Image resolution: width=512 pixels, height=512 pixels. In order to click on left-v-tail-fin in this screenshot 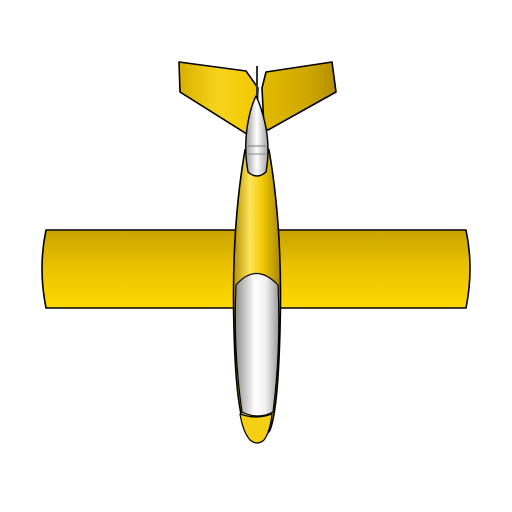, I will do `click(218, 99)`.